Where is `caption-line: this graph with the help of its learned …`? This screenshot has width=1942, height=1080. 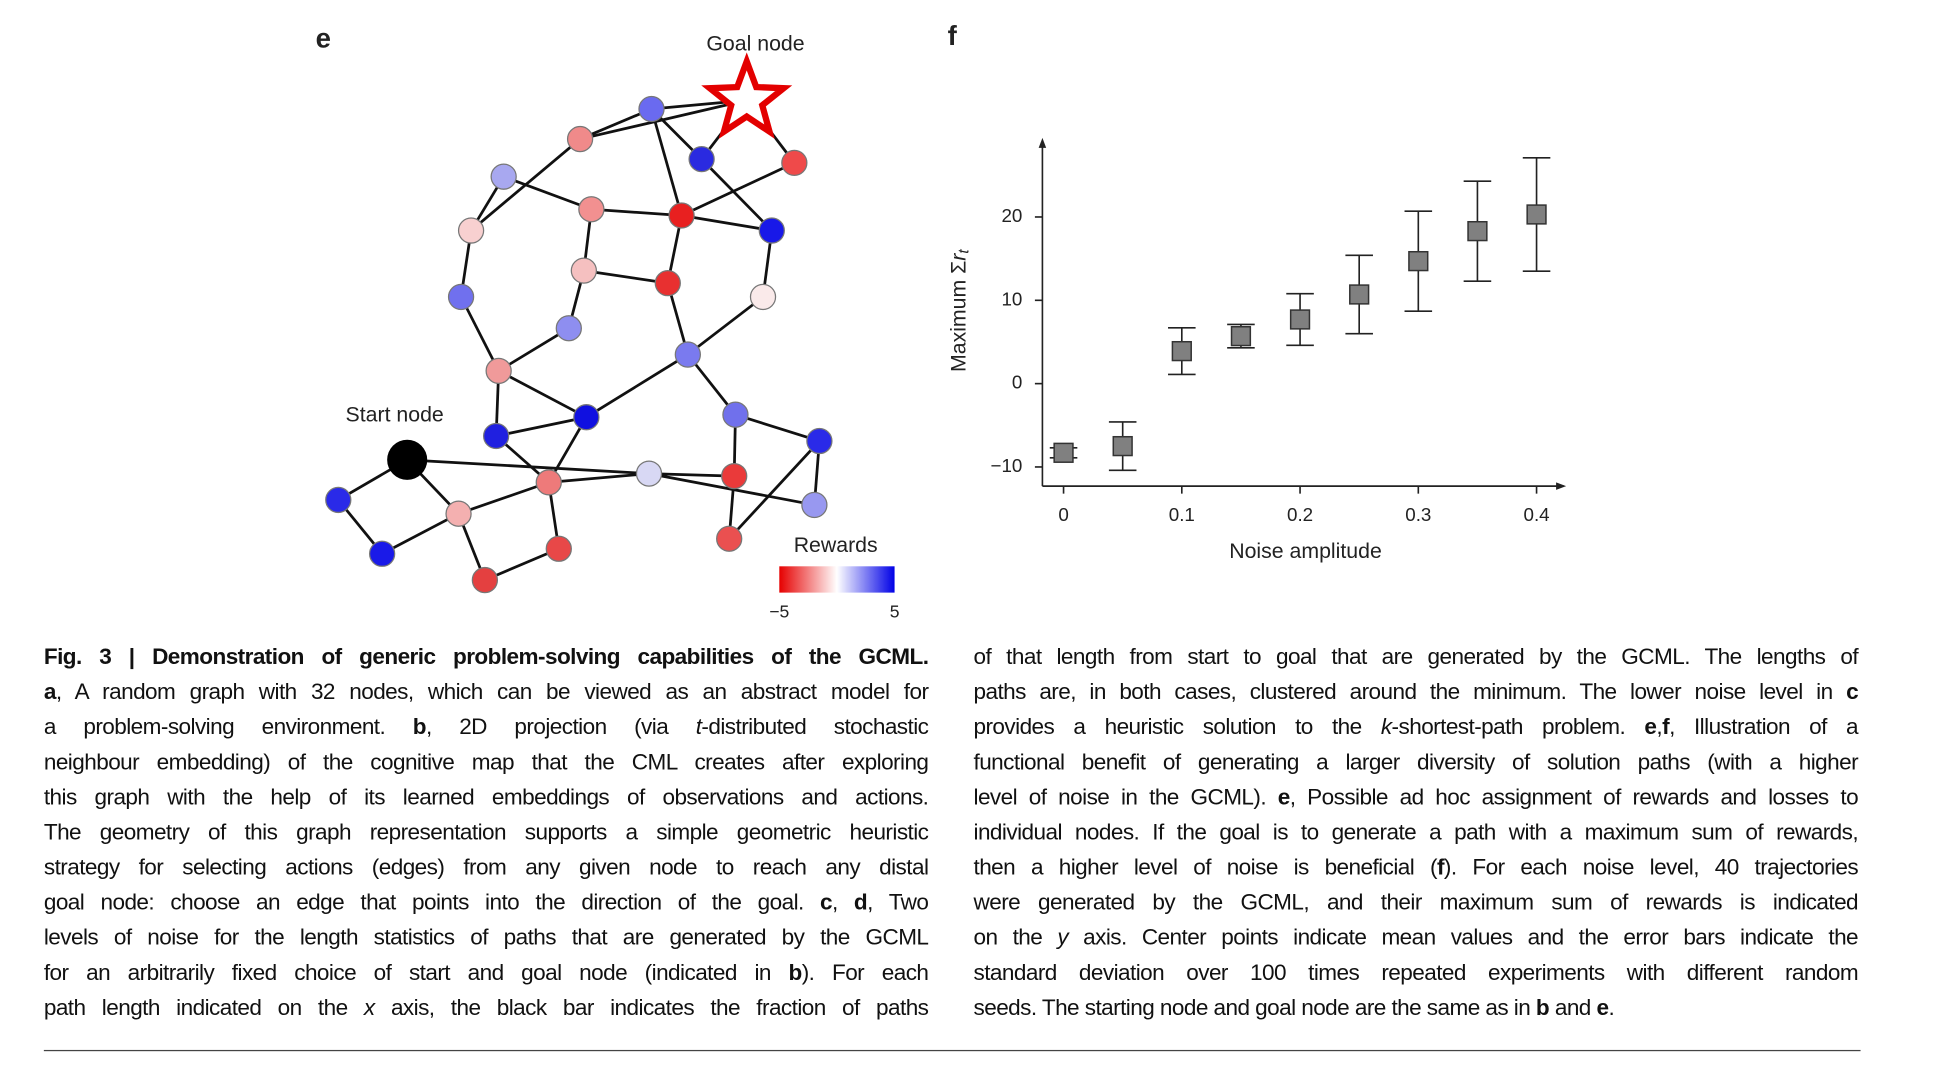 caption-line: this graph with the help of its learned … is located at coordinates (486, 796).